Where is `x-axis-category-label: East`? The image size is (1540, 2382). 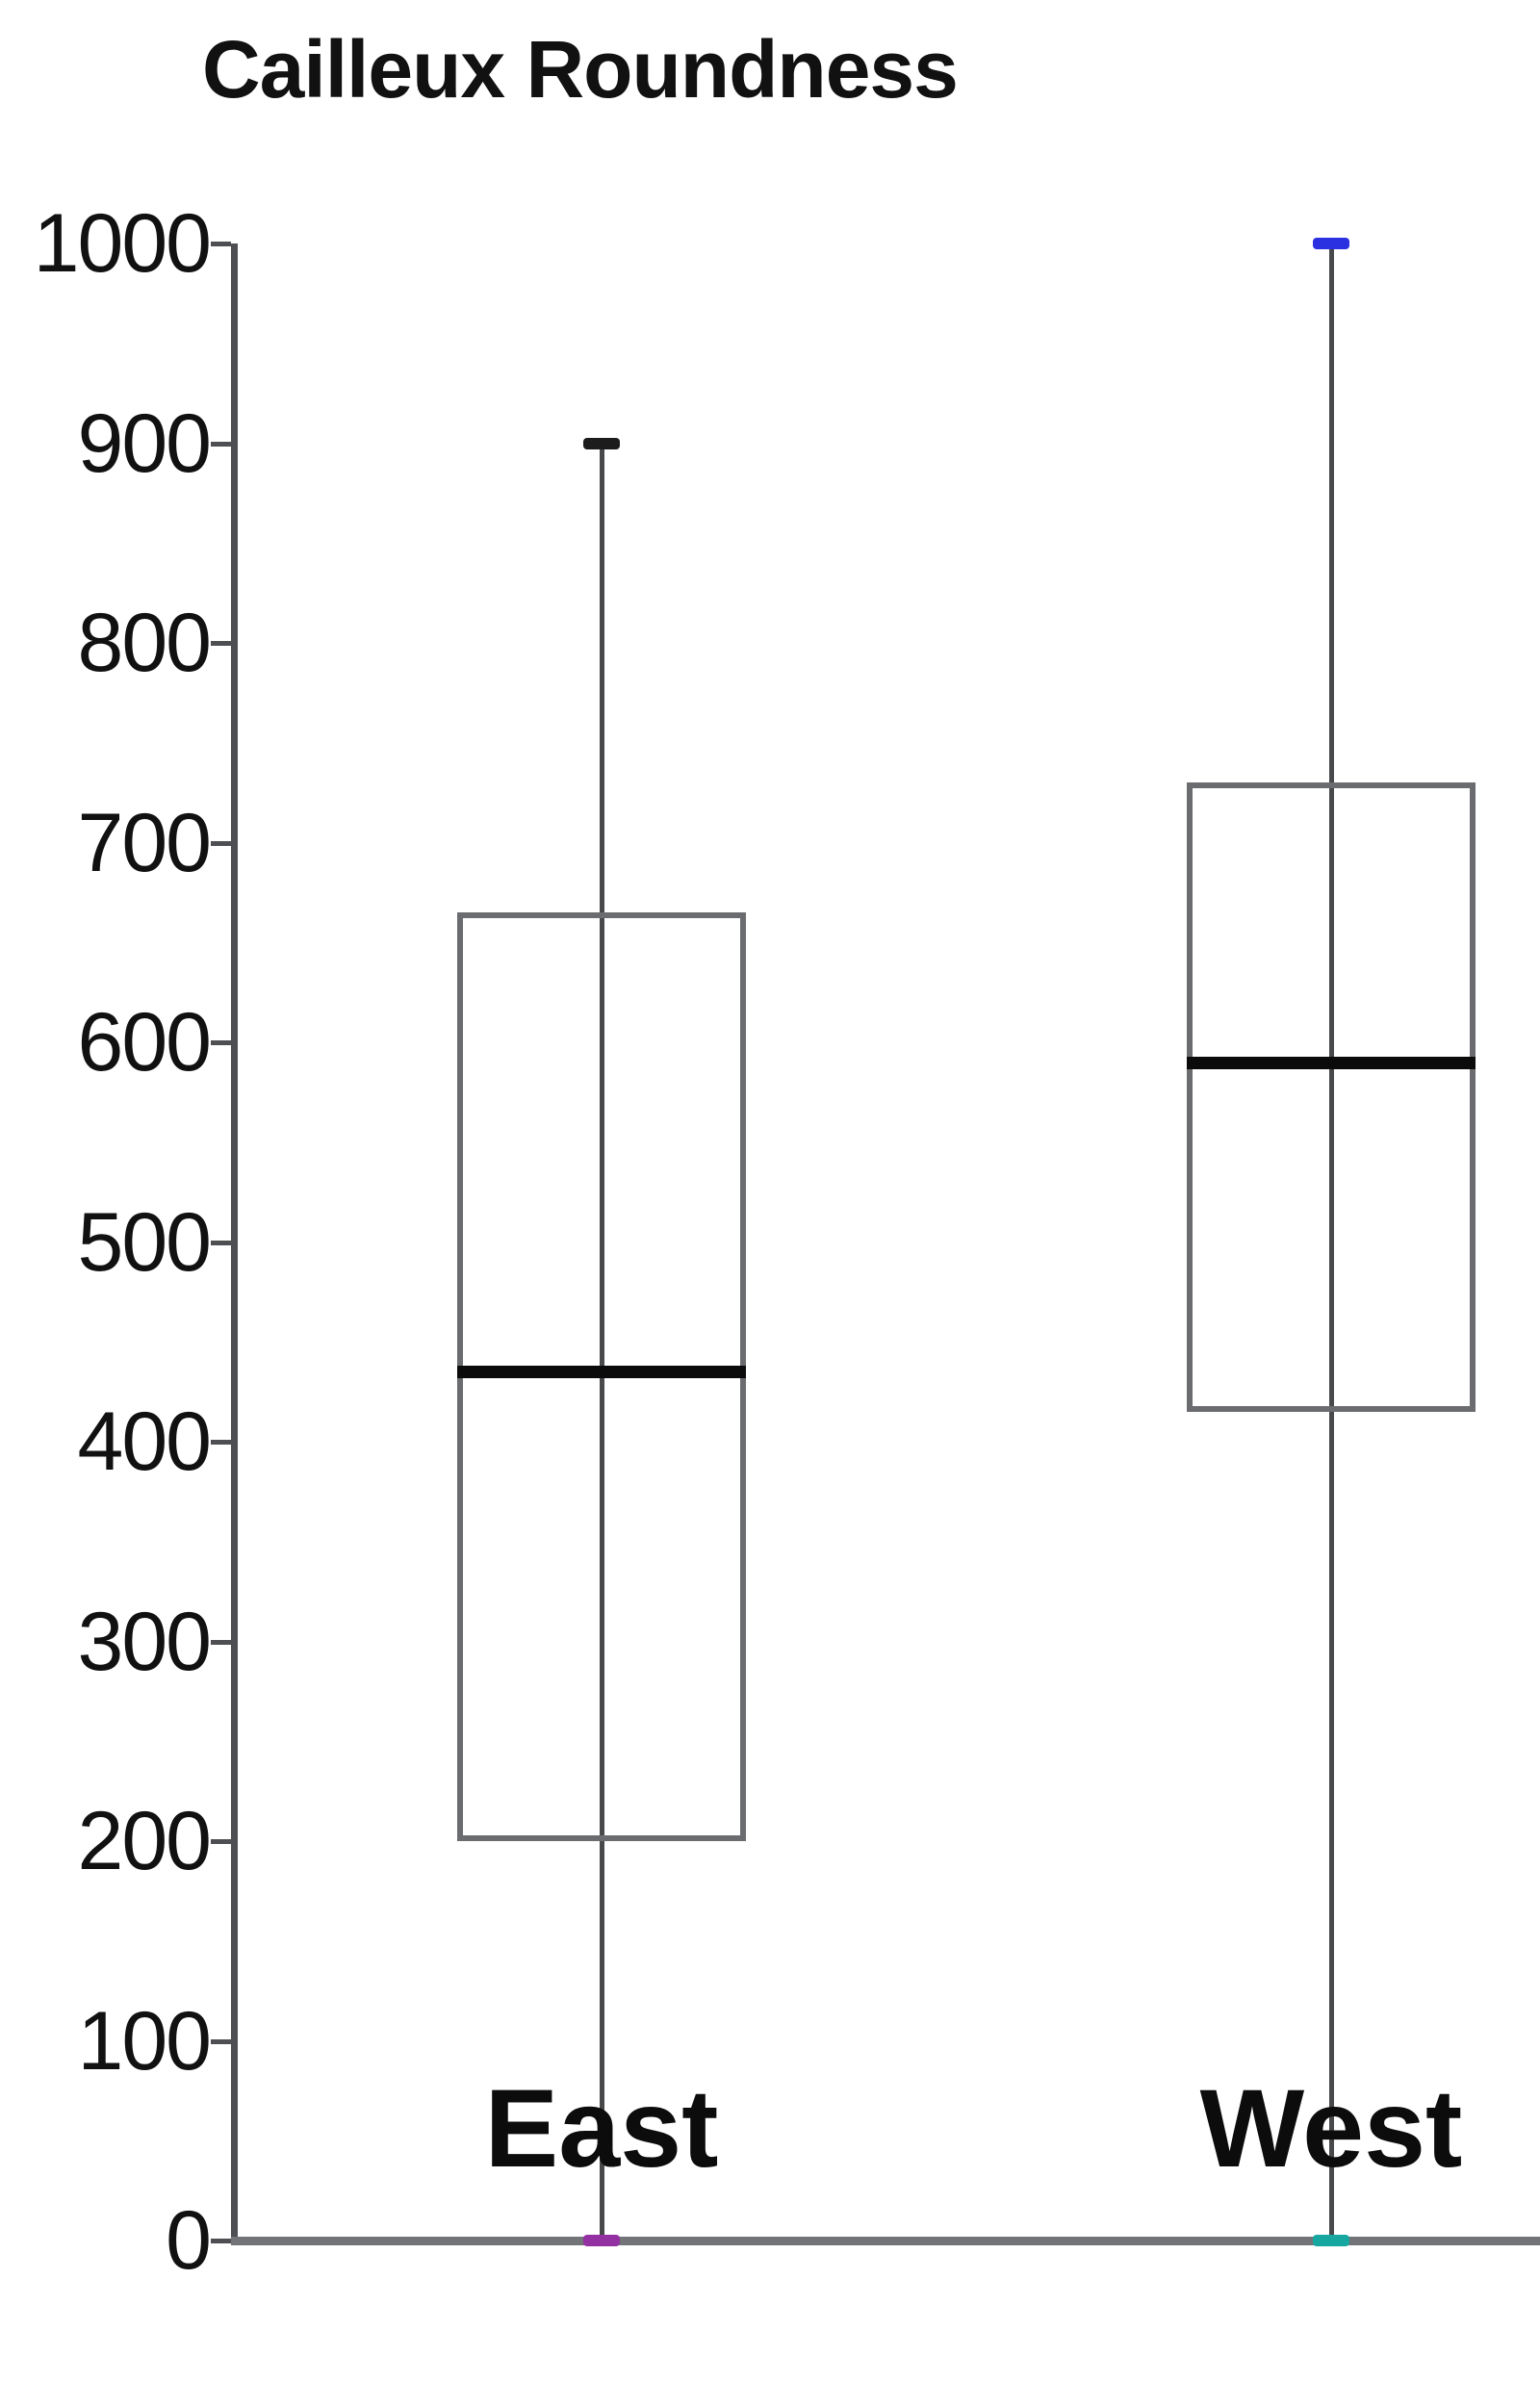
x-axis-category-label: East is located at coordinates (601, 2128).